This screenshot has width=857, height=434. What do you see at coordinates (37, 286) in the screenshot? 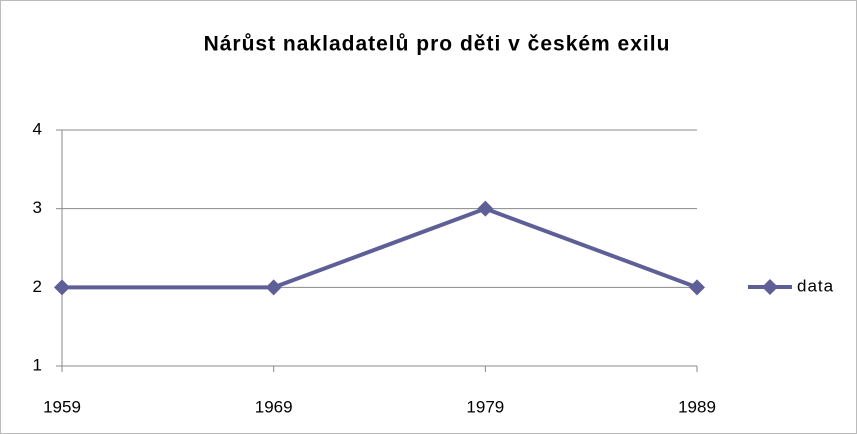
I see `y-tick-label: 2` at bounding box center [37, 286].